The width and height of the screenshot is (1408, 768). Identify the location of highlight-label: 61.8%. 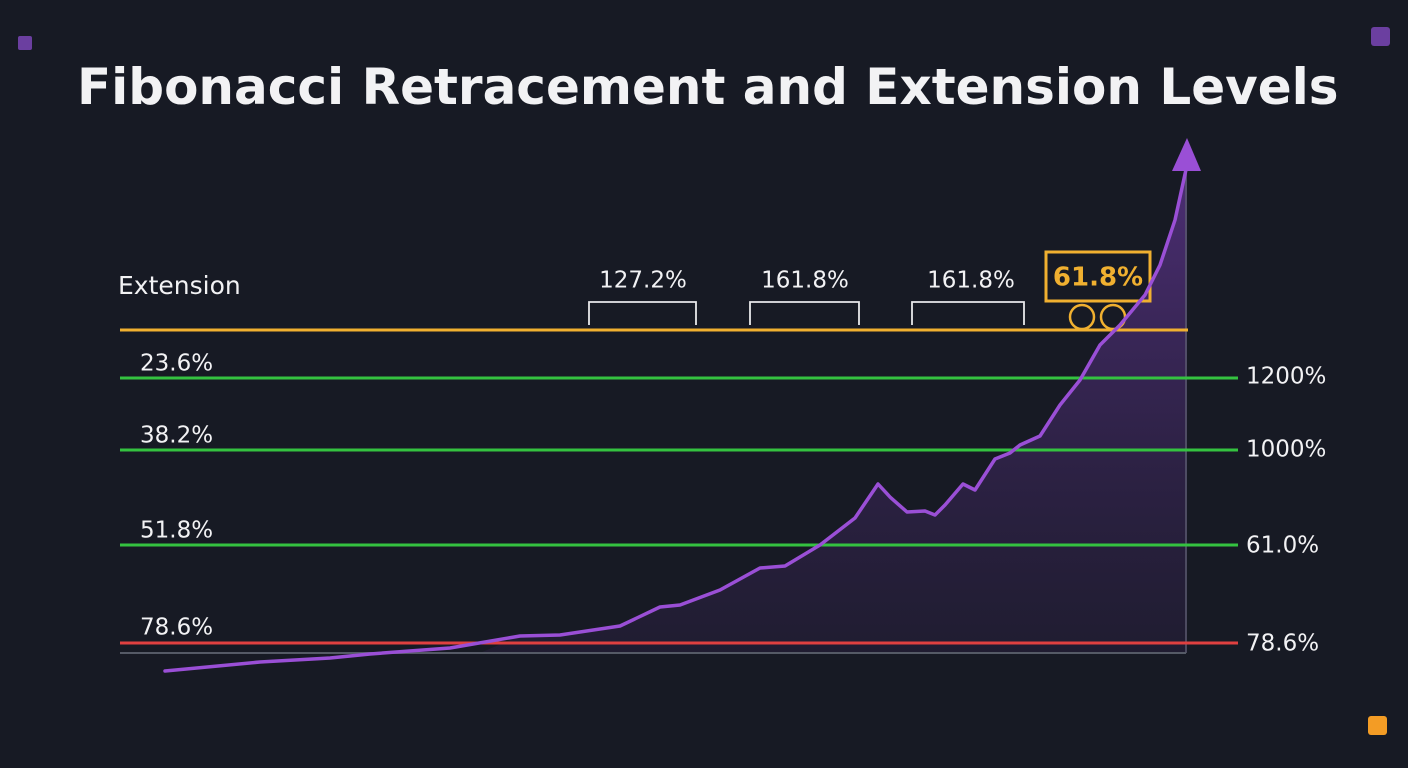
(1098, 278).